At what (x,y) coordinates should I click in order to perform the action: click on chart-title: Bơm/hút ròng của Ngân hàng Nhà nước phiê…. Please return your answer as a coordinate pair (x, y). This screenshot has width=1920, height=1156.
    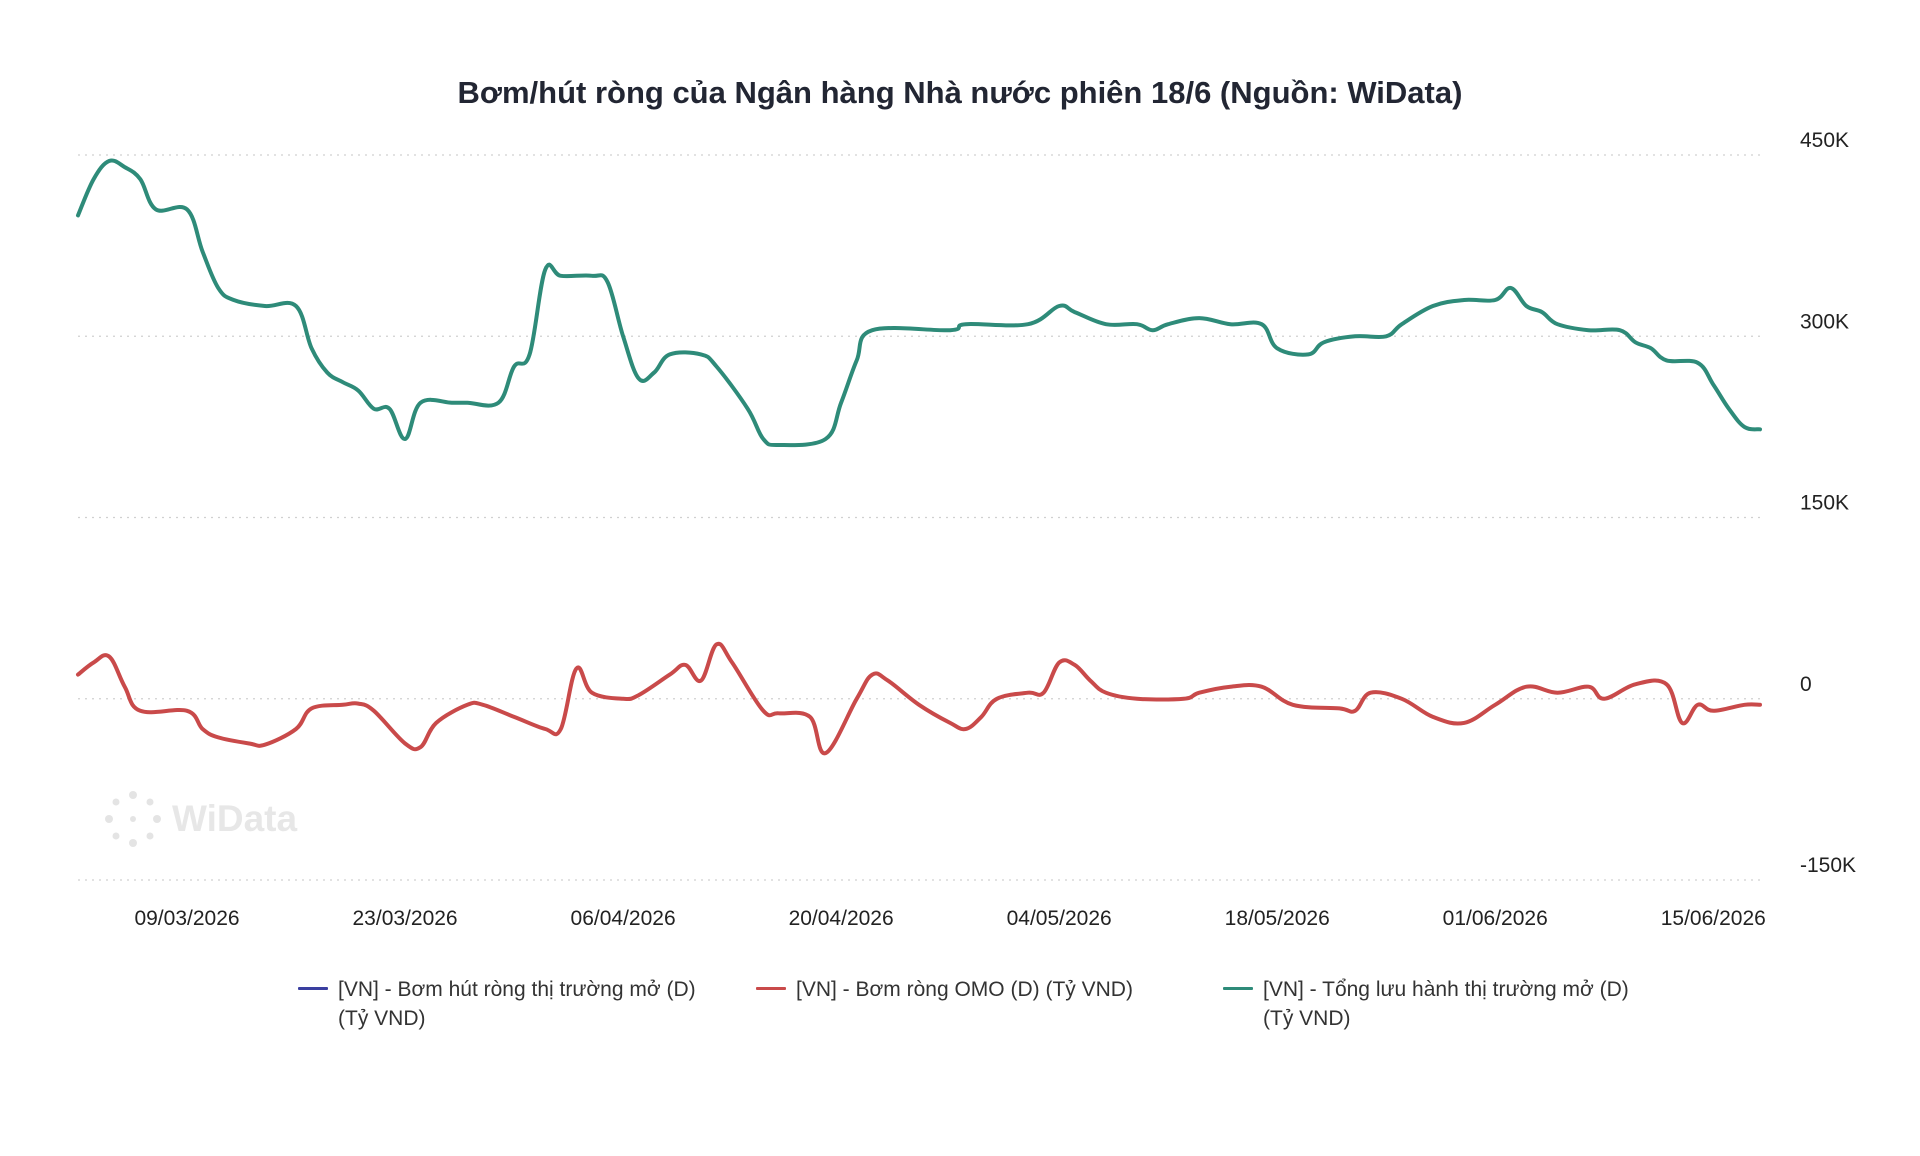
    Looking at the image, I should click on (960, 92).